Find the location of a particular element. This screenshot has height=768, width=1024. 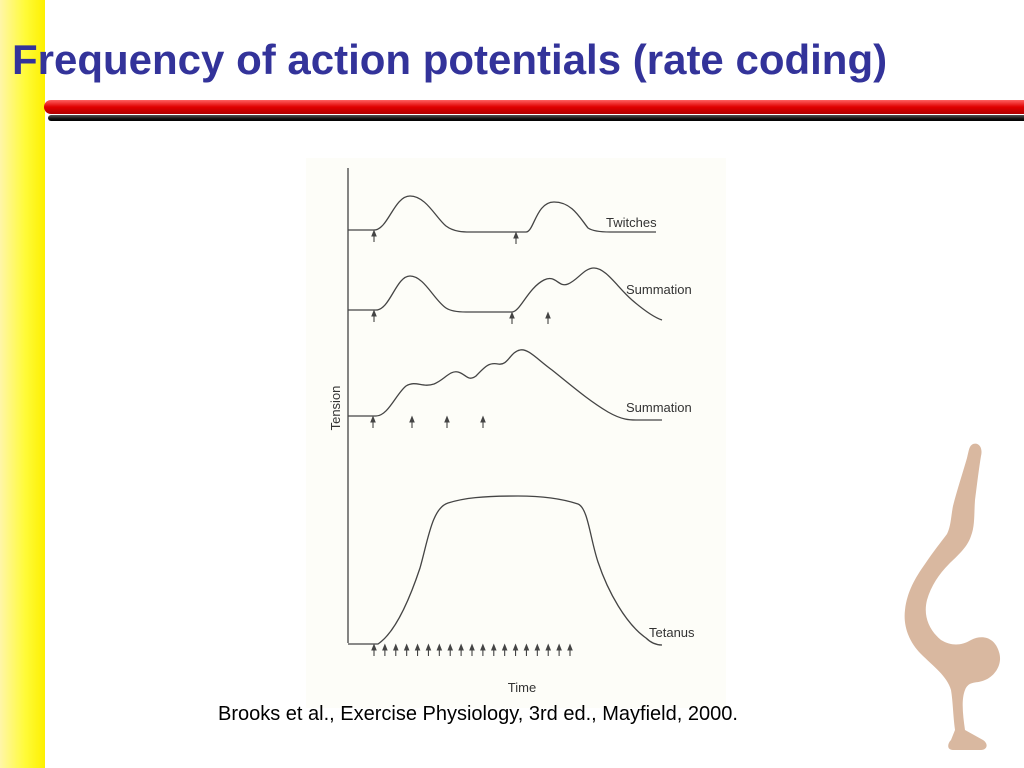

left-accent-bar is located at coordinates (22, 384).